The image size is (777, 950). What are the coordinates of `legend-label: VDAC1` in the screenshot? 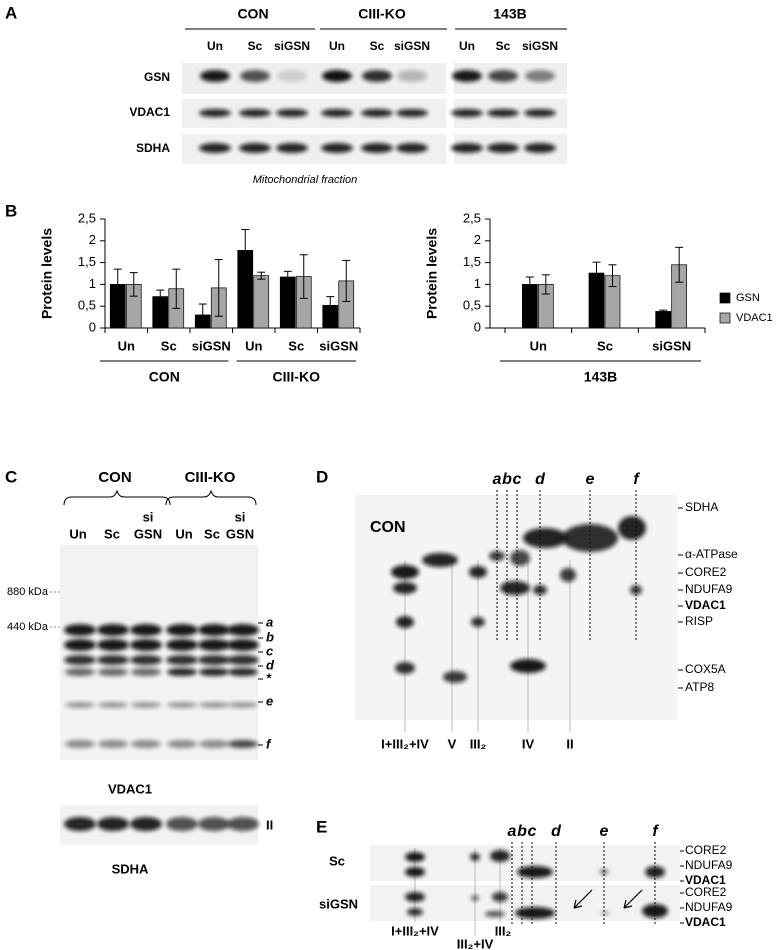 It's located at (754, 318).